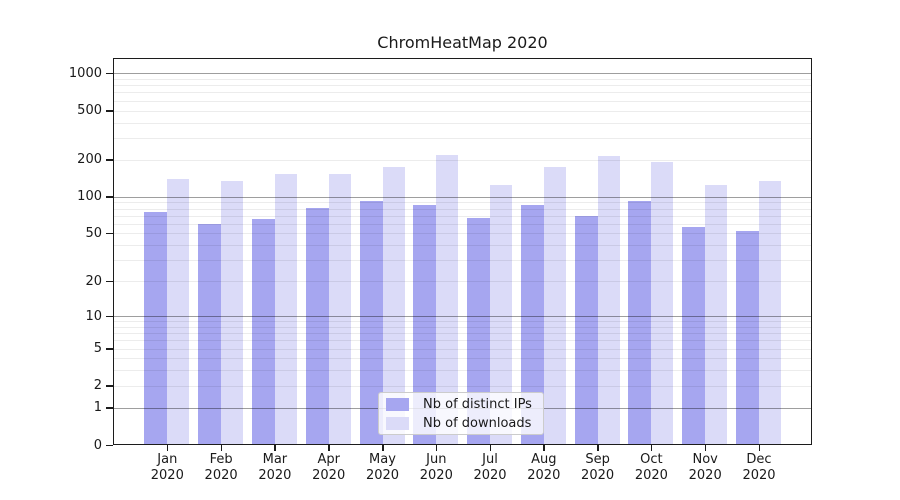 The image size is (900, 500). I want to click on bar-distinct-ips-nov, so click(694, 335).